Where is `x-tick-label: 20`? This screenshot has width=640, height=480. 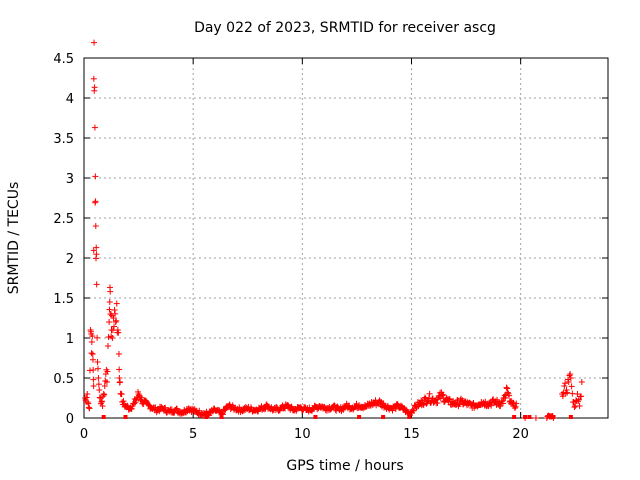
x-tick-label: 20 is located at coordinates (520, 434).